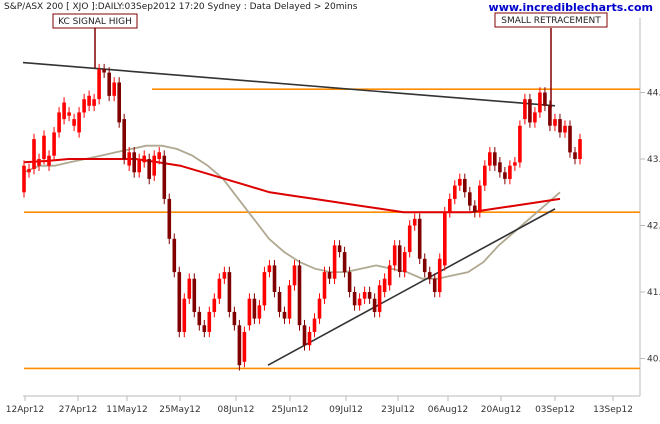 The height and width of the screenshot is (424, 660). What do you see at coordinates (25, 410) in the screenshot?
I see `x-tick-label: 12Apr12` at bounding box center [25, 410].